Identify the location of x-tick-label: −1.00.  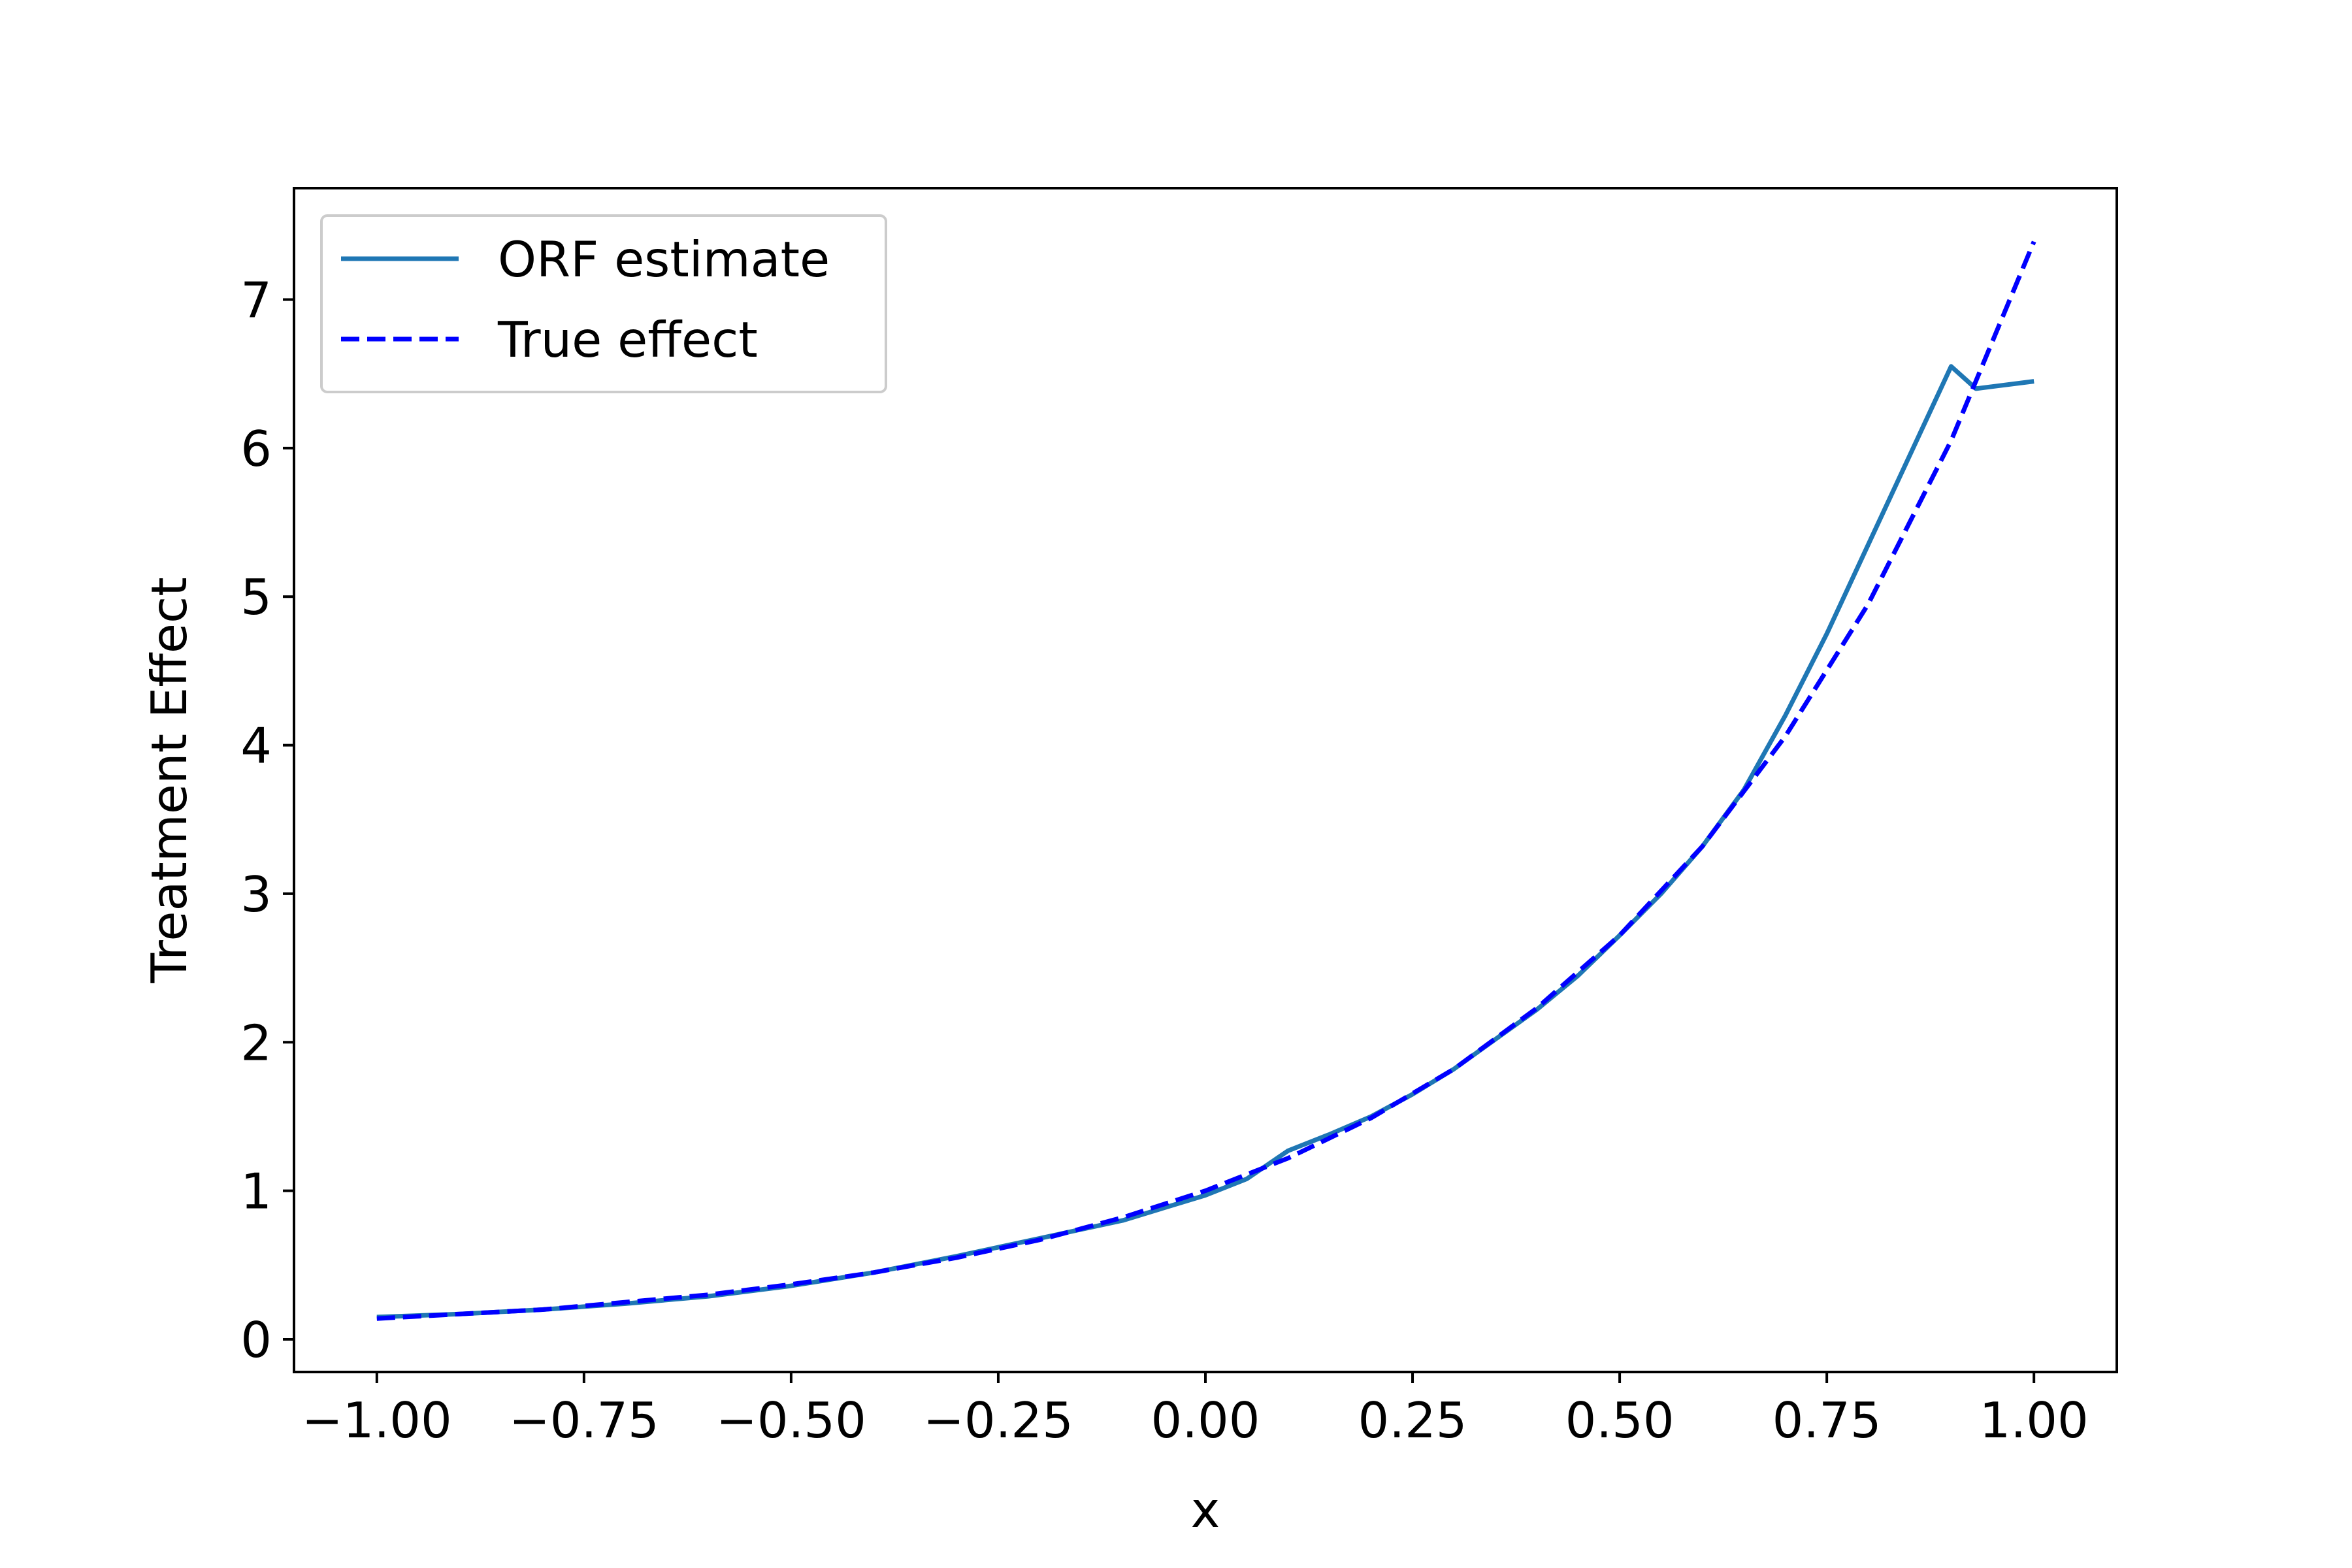
(377, 1420).